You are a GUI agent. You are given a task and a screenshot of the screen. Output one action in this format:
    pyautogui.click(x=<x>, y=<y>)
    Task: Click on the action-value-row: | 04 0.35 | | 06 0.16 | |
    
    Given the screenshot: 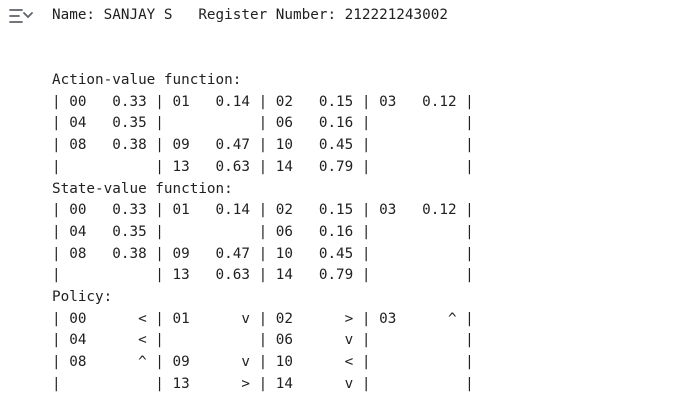 What is the action you would take?
    pyautogui.click(x=263, y=123)
    